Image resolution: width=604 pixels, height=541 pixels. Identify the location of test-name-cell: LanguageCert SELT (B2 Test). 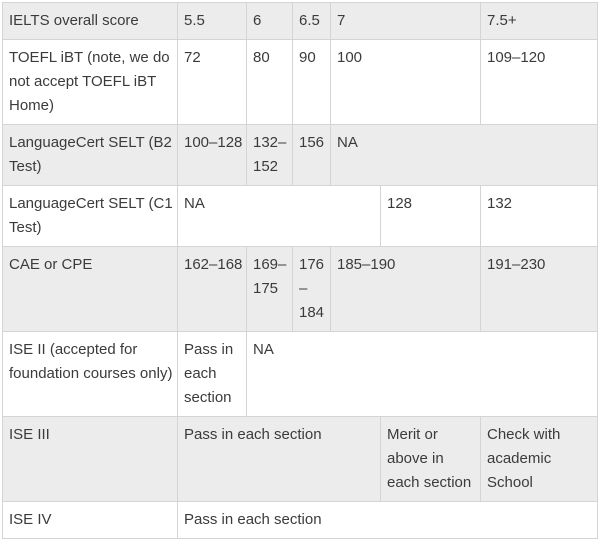
(90, 155).